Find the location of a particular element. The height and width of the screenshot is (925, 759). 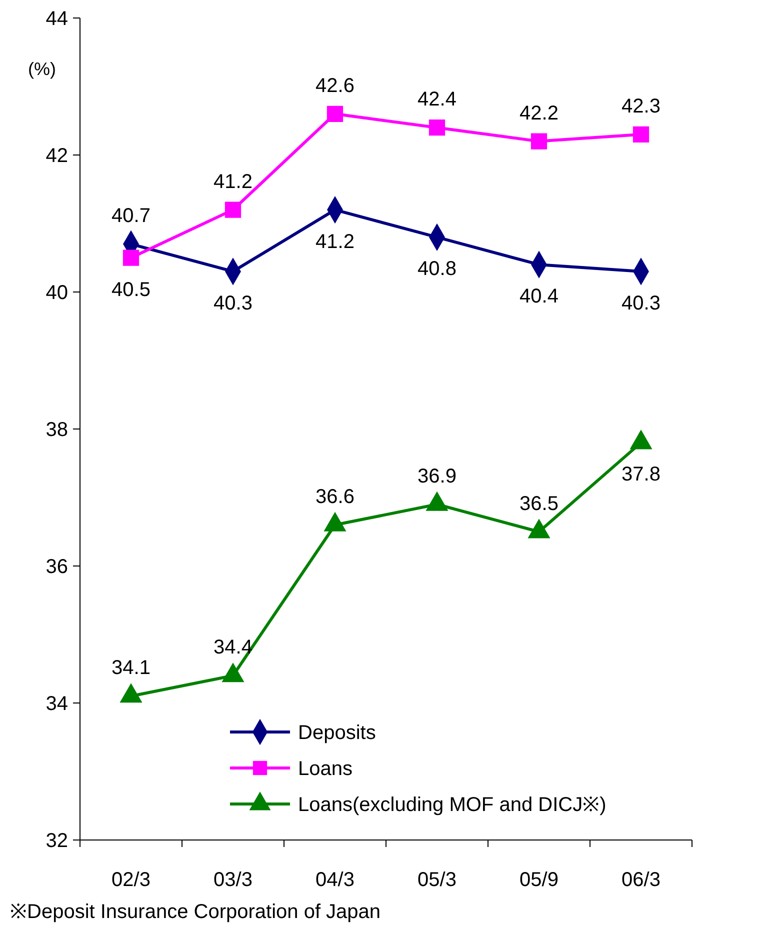

data-label: 37.8 is located at coordinates (641, 475).